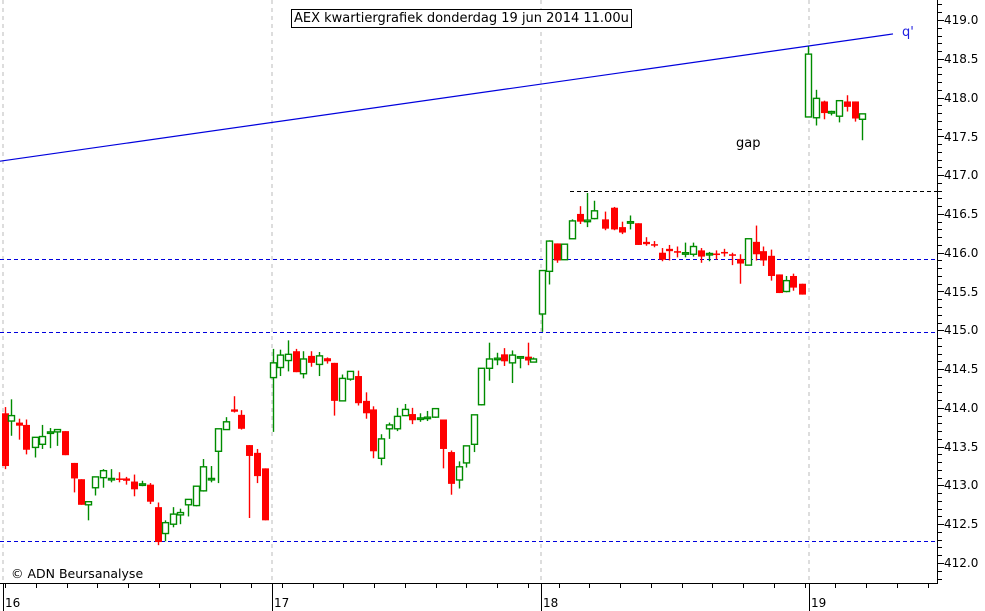  What do you see at coordinates (748, 143) in the screenshot?
I see `gap-annotation: gap` at bounding box center [748, 143].